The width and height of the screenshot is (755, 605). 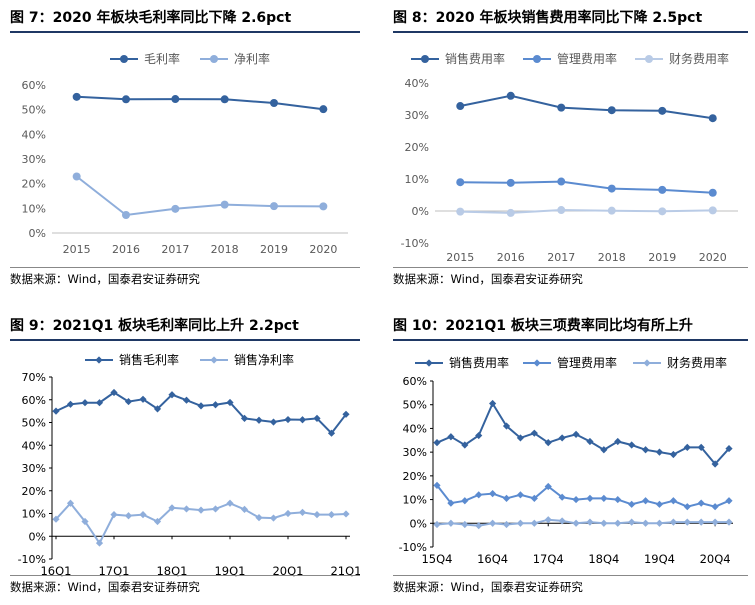 What do you see at coordinates (287, 571) in the screenshot?
I see `x-tick-label: 20Q1` at bounding box center [287, 571].